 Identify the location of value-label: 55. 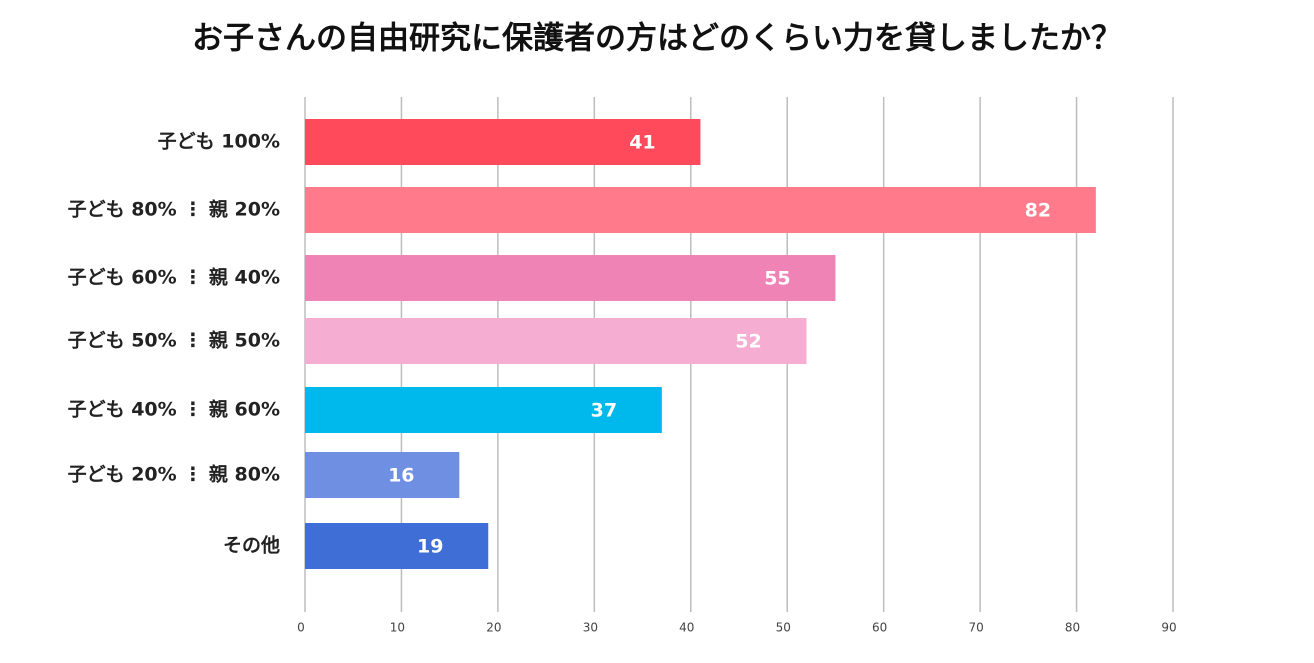
(777, 279).